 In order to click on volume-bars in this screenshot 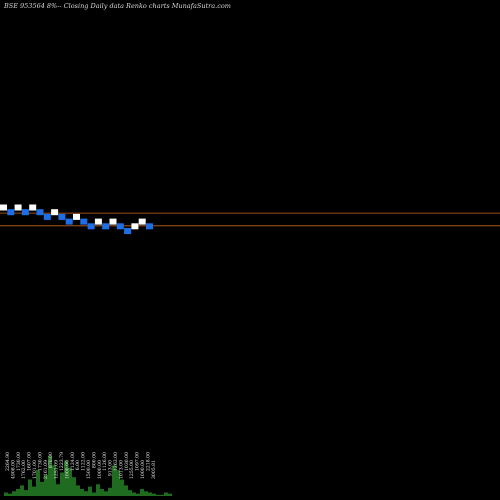, I will do `click(88, 476)`.